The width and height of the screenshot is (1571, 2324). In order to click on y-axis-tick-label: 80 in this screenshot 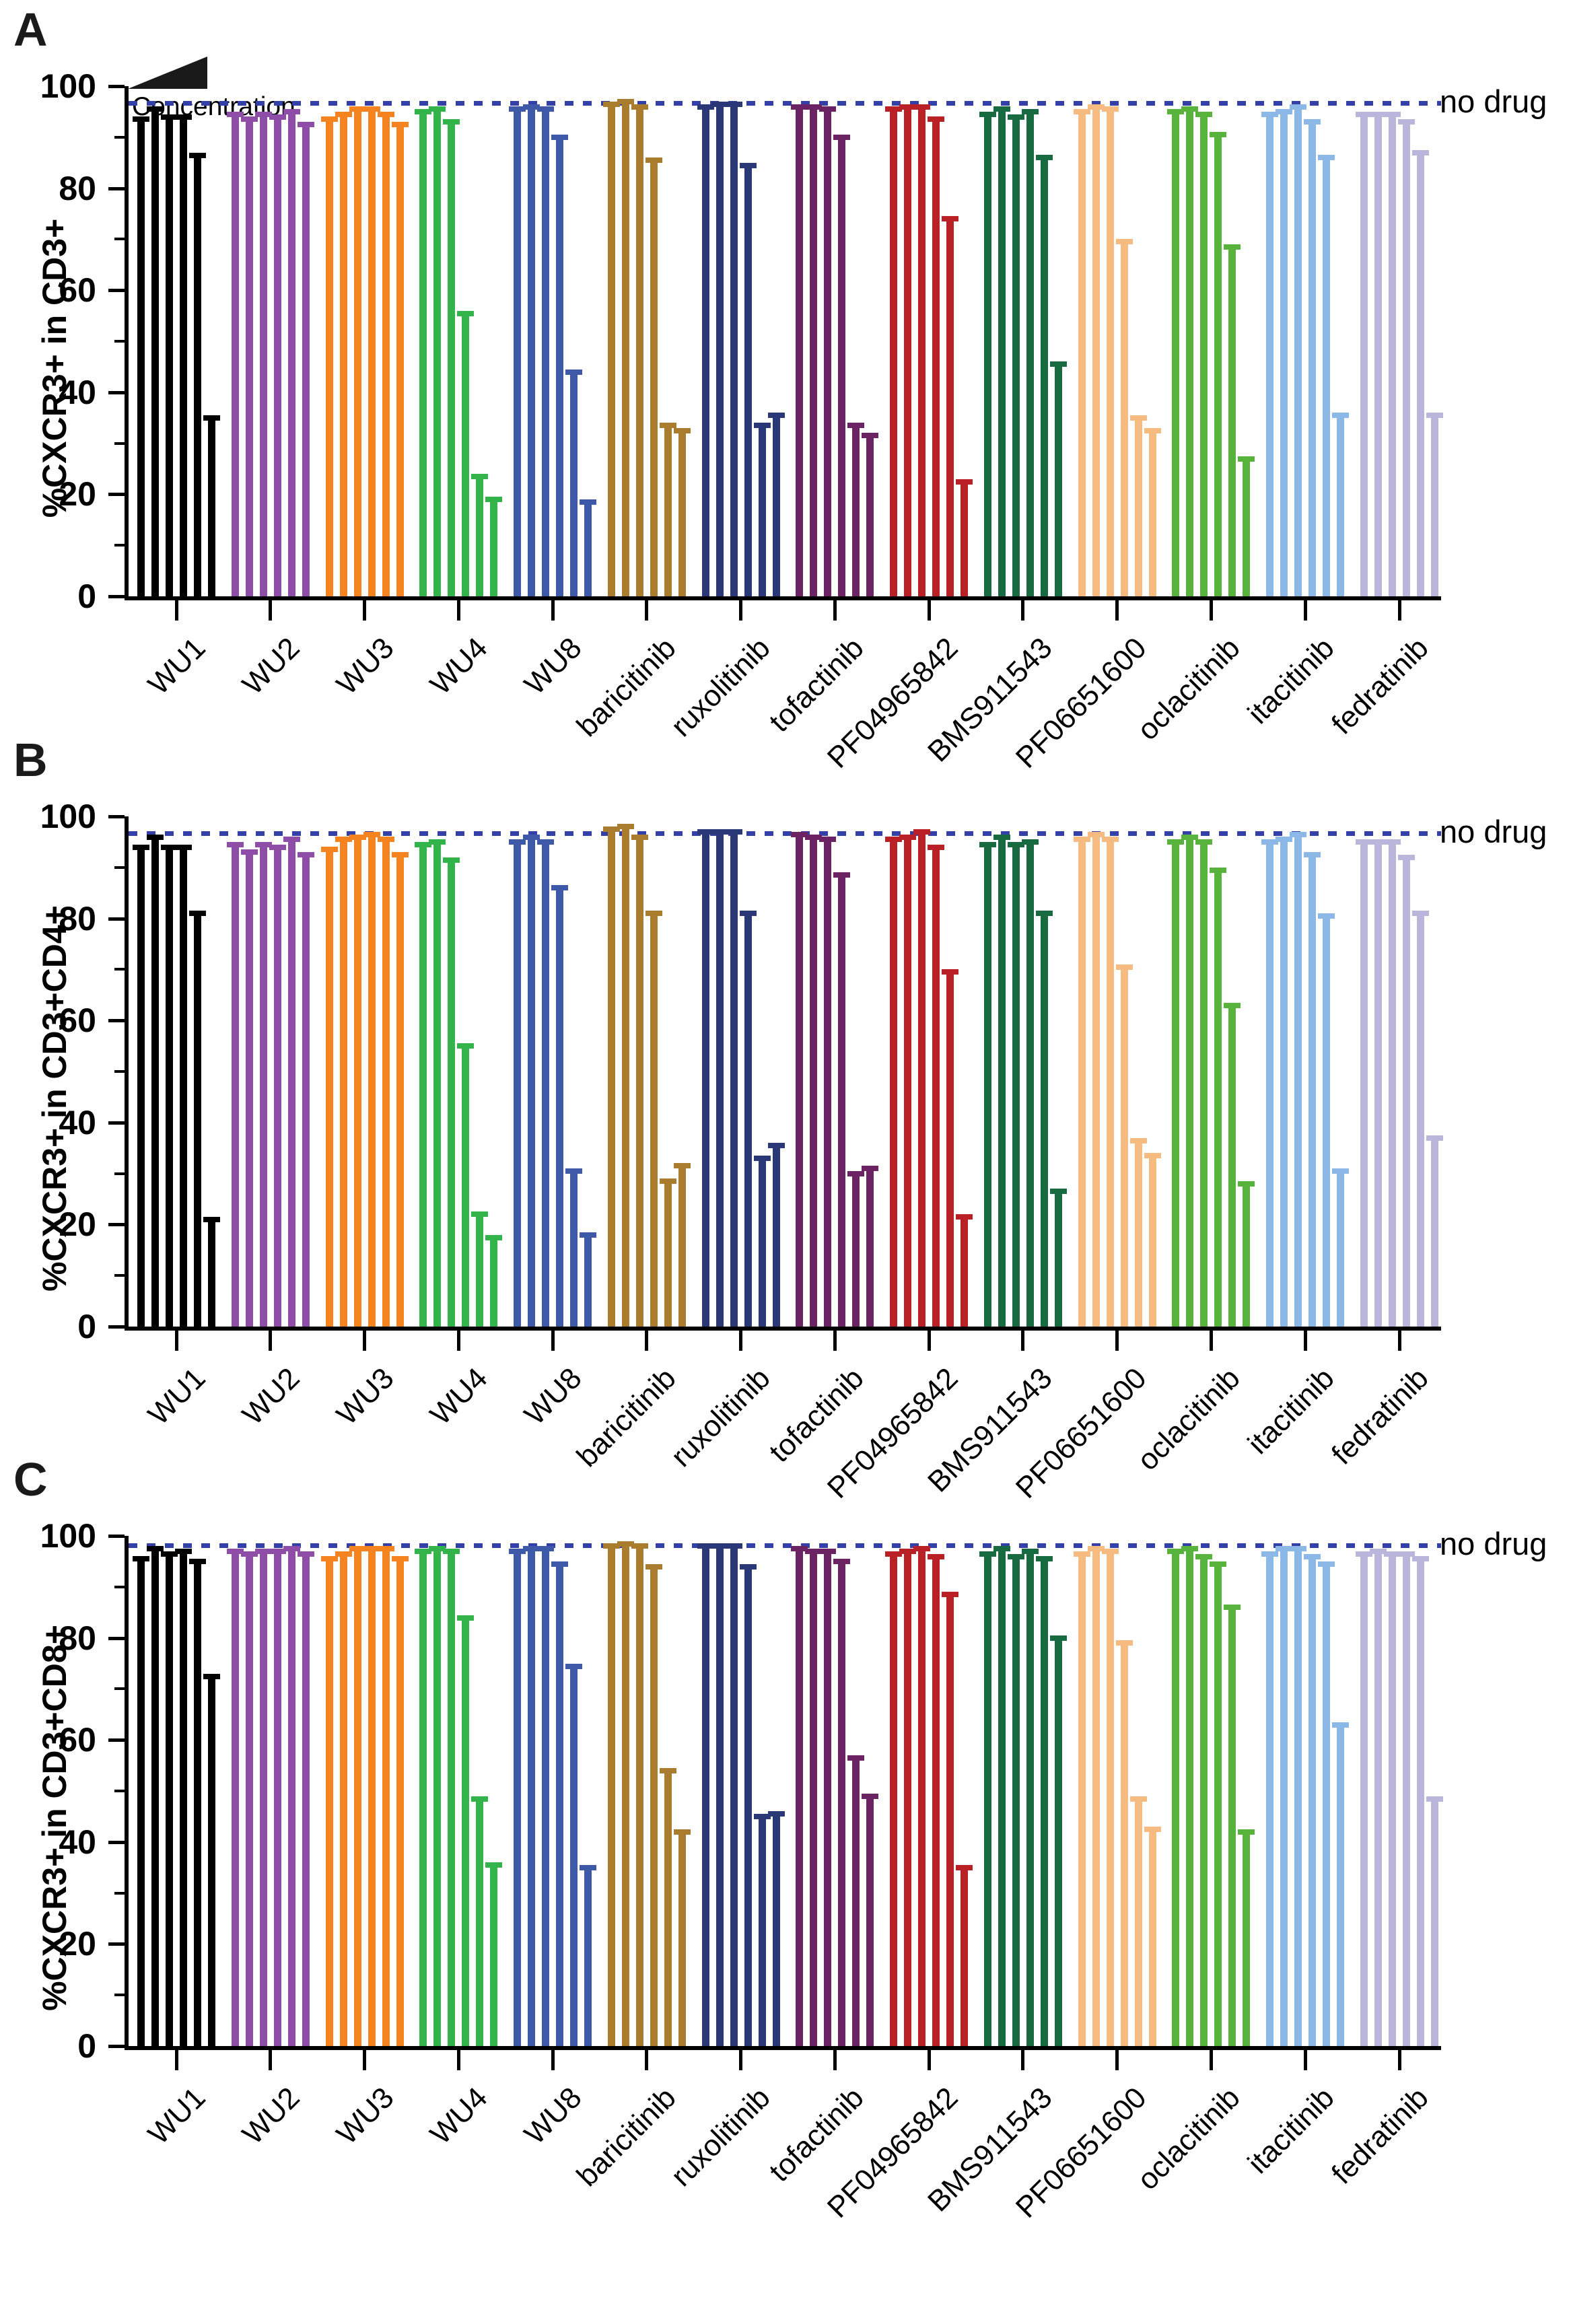, I will do `click(77, 188)`.